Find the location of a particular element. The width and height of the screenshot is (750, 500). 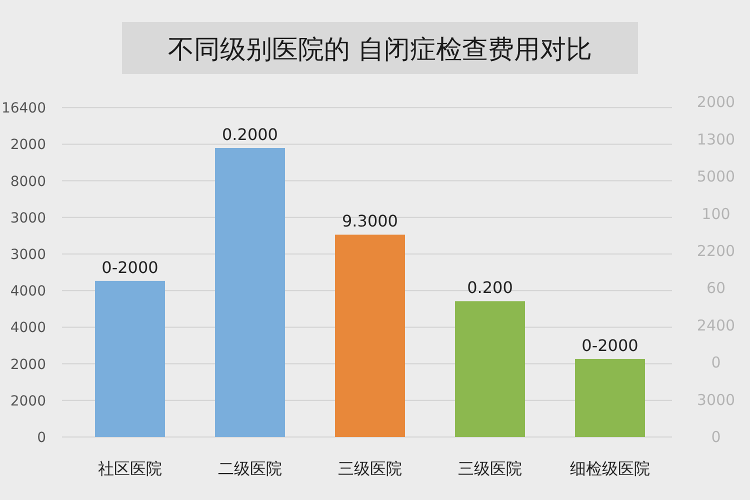

title: 不同级别医院的 自闭症检查费用对比 is located at coordinates (380, 48).